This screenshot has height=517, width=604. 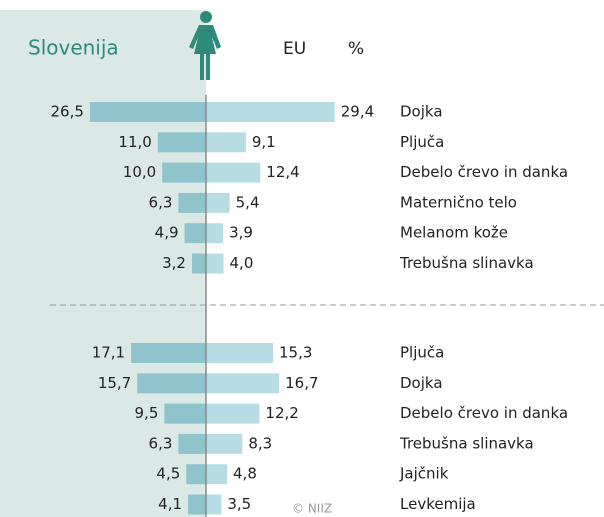 What do you see at coordinates (114, 383) in the screenshot?
I see `value-label: 15,7` at bounding box center [114, 383].